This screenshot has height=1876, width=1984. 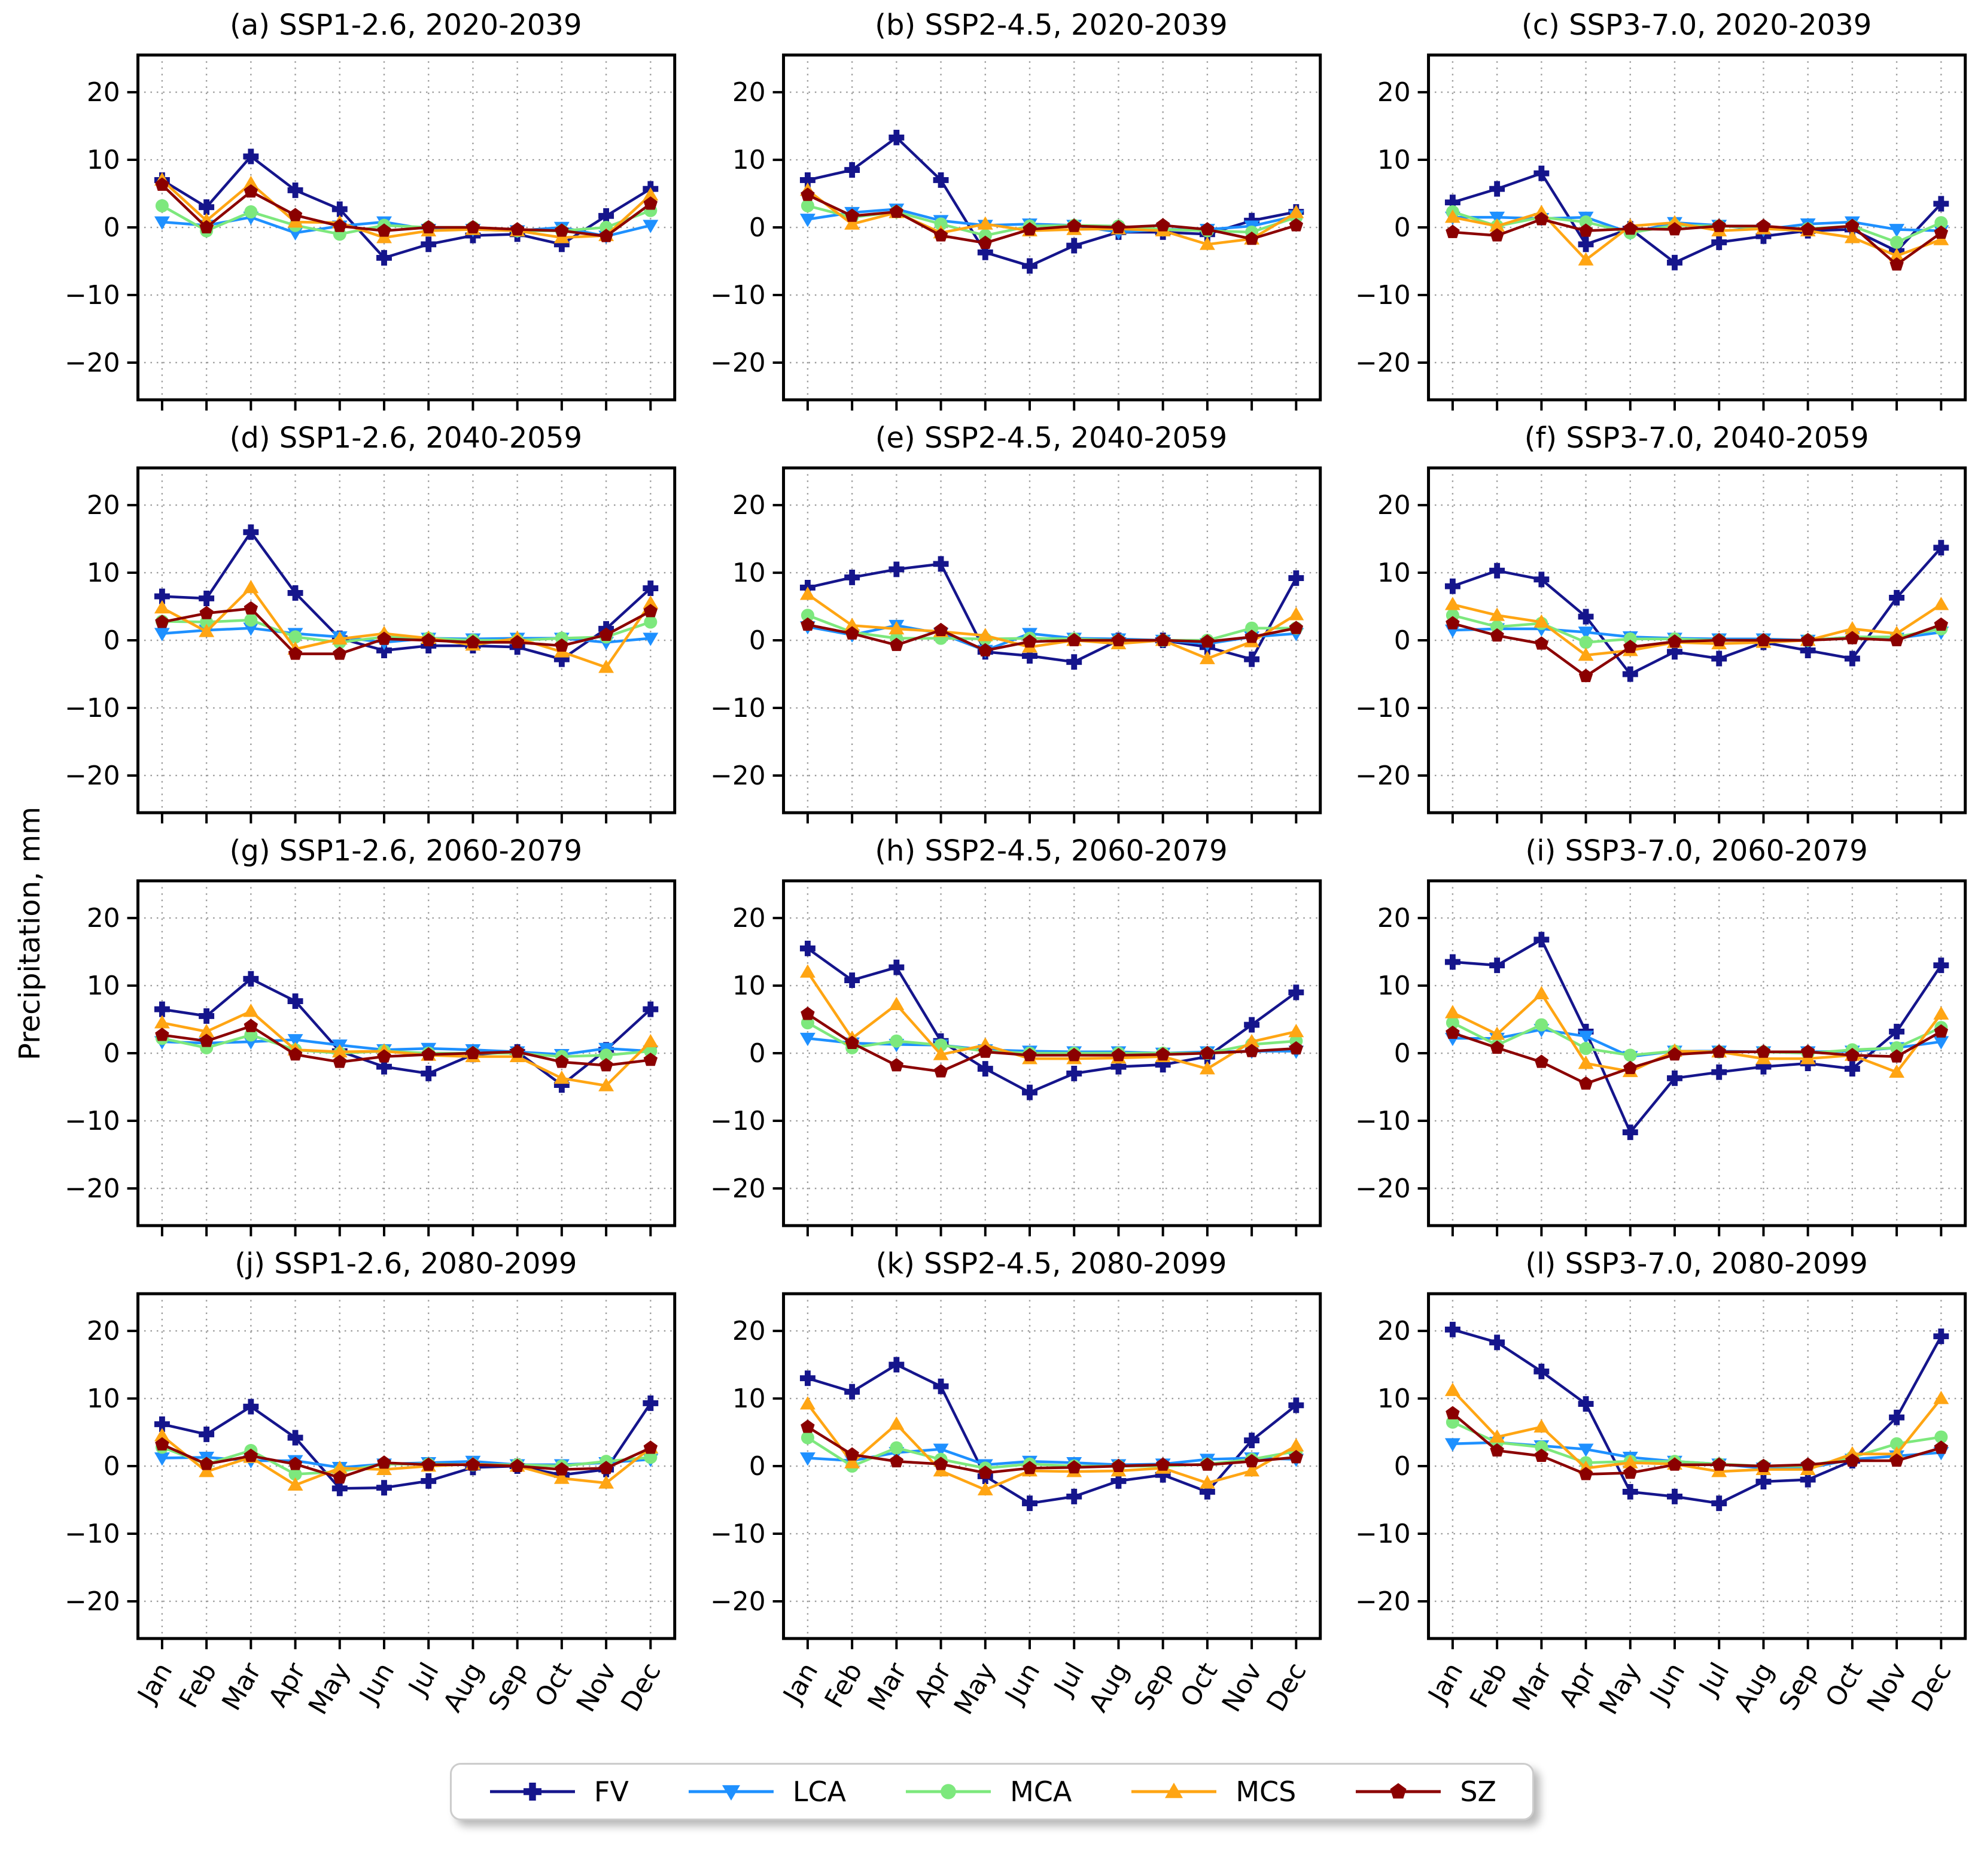 What do you see at coordinates (1661, 1058) in the screenshot?
I see `chart-i: 20 10 0 −10 −20` at bounding box center [1661, 1058].